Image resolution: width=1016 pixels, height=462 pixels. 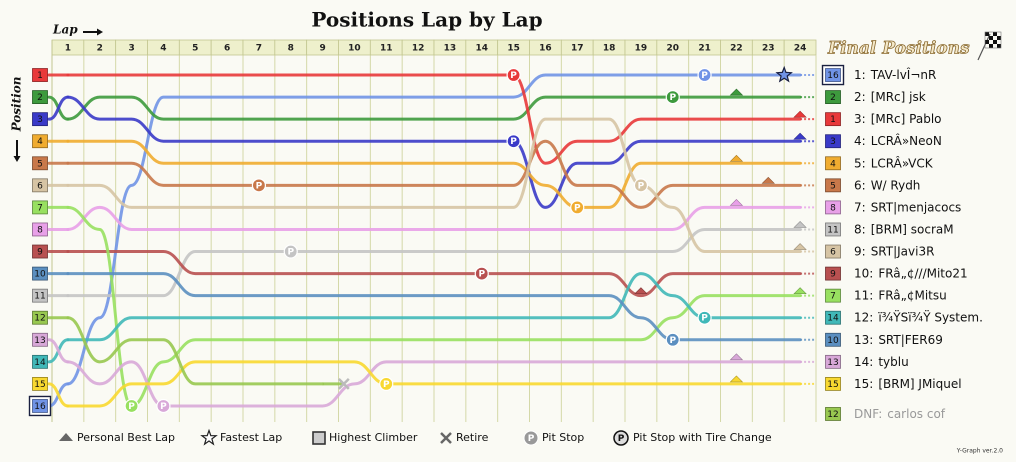 I want to click on lap-label: 9, so click(x=322, y=49).